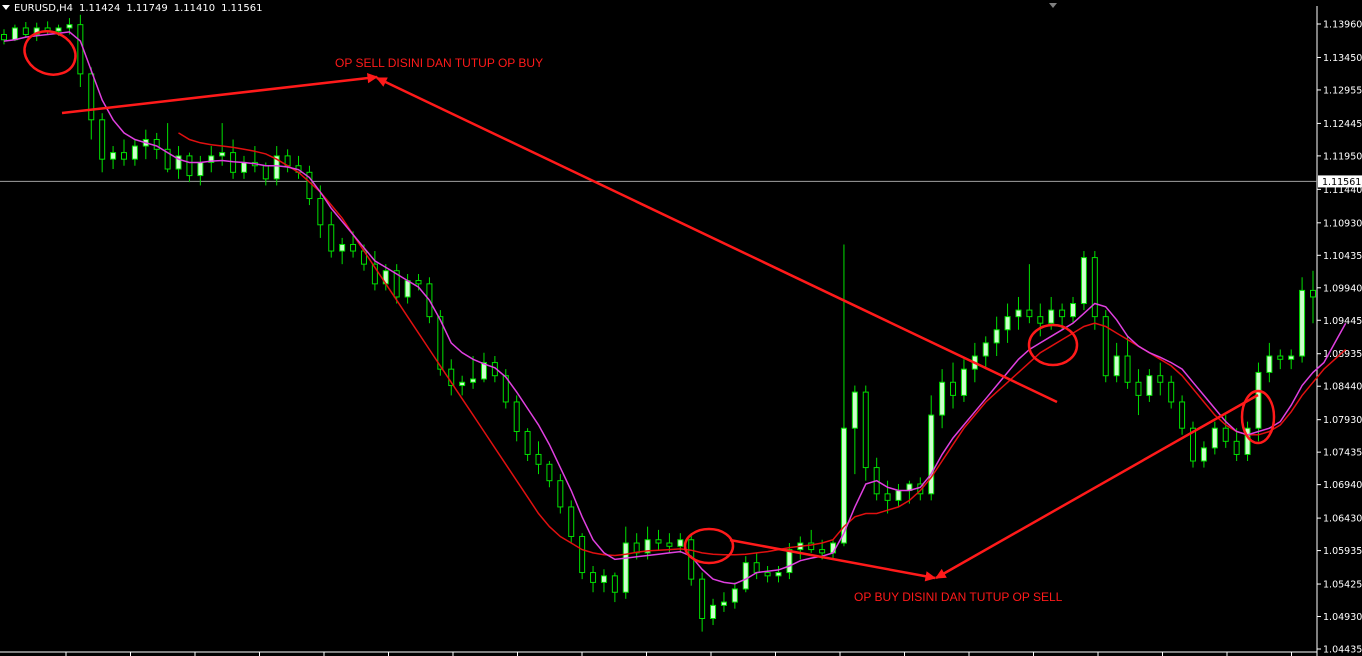 This screenshot has width=1362, height=656. I want to click on price-tick-label: 1.09940, so click(1342, 288).